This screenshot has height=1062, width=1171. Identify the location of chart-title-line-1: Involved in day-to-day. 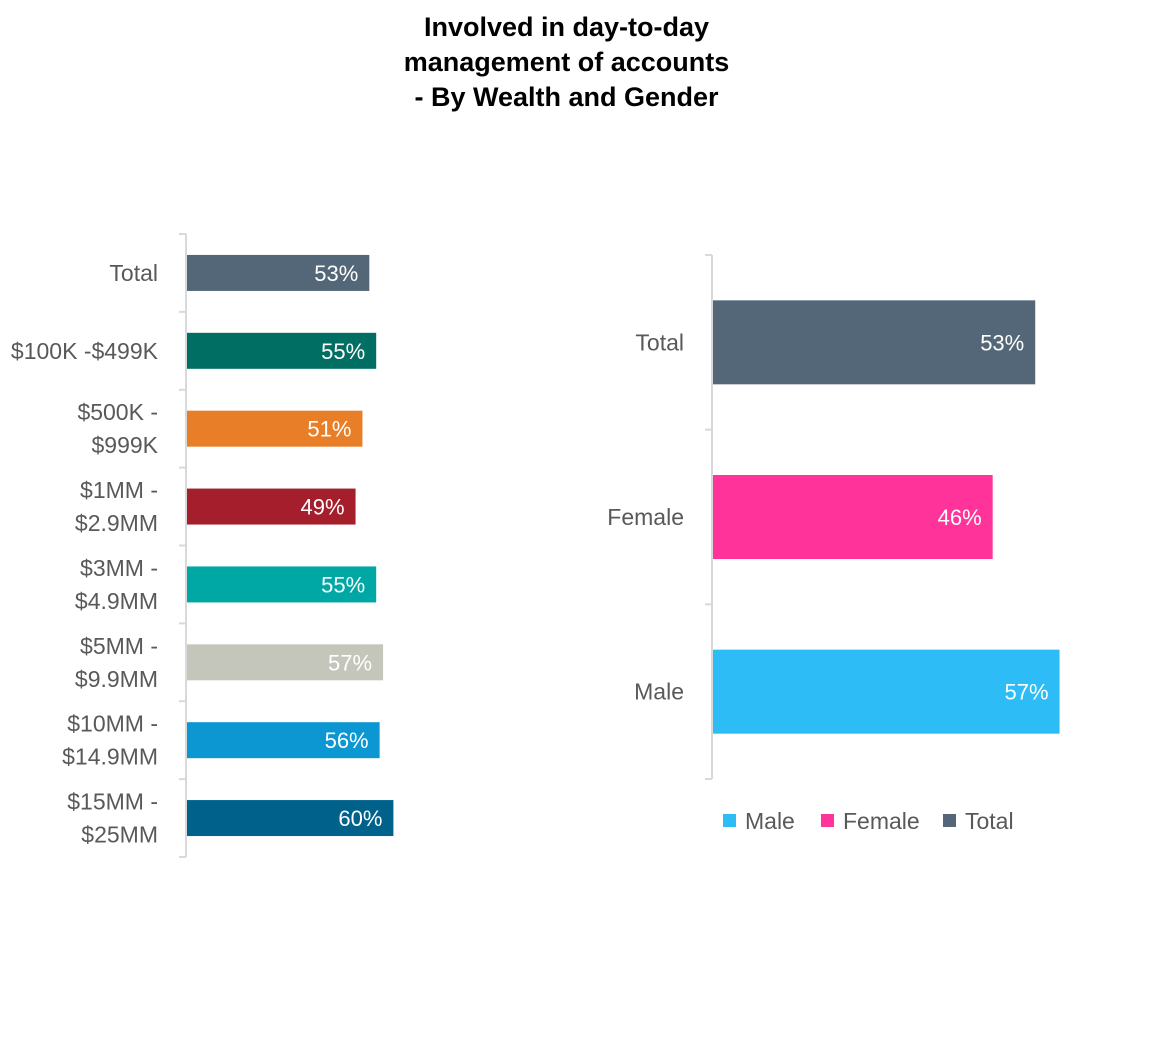
(566, 27).